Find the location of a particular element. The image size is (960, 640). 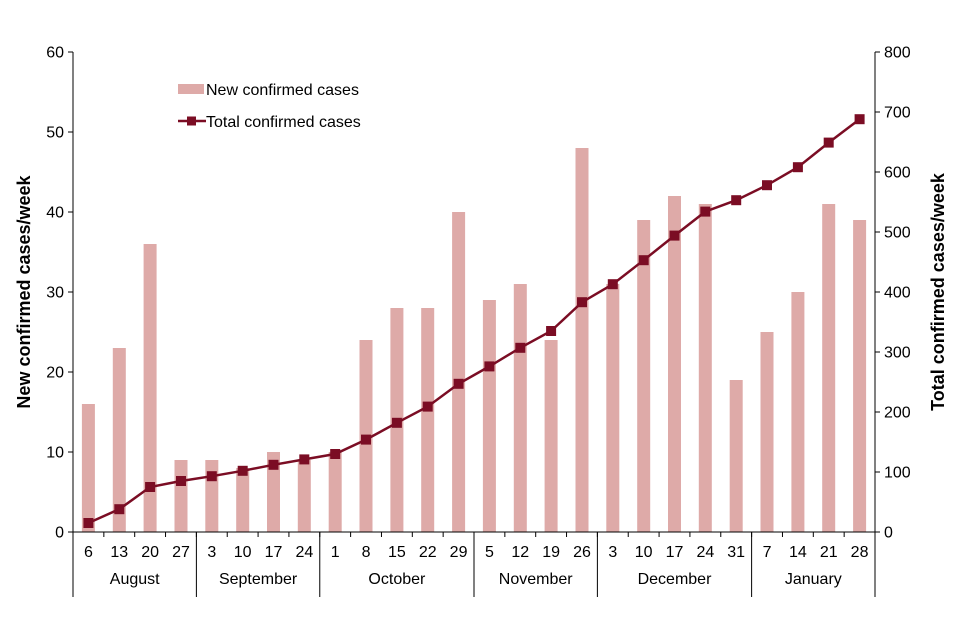

x-tick-label: 8 is located at coordinates (366, 552).